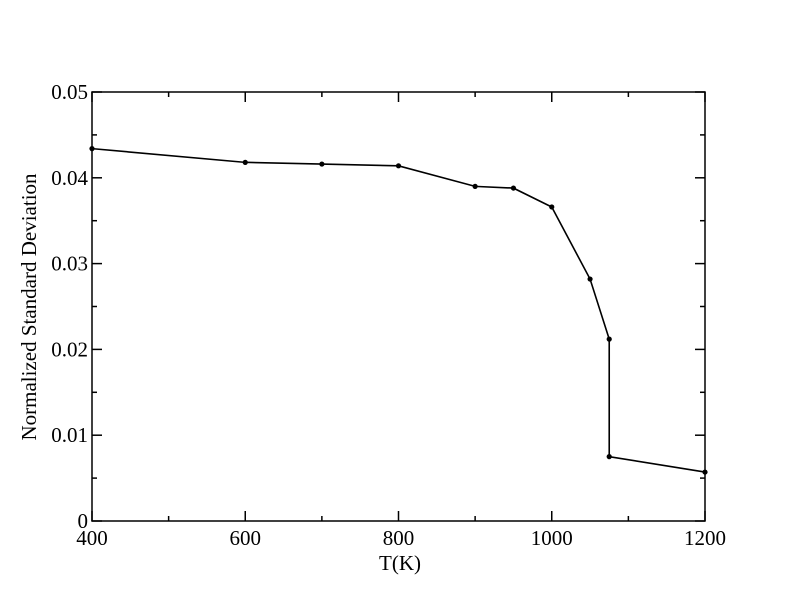  I want to click on y-tick-labels: 0 0.01 0.02 0.03 0.04 0.05, so click(69, 306).